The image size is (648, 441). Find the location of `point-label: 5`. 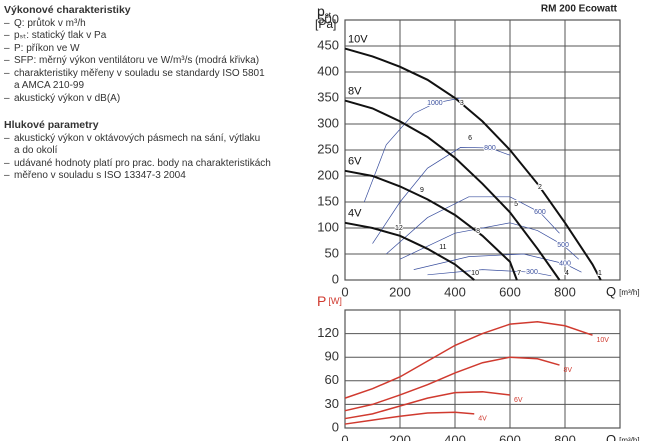

point-label: 5 is located at coordinates (516, 204).